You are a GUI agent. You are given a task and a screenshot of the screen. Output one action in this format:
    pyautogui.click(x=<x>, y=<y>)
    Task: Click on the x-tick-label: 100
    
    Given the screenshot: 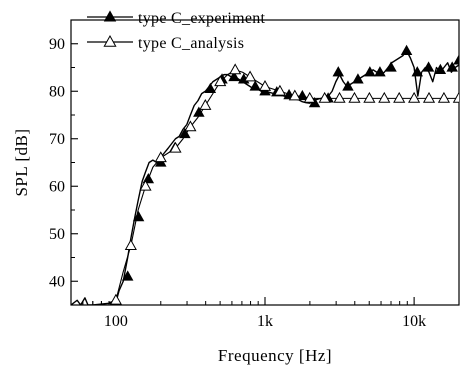 What is the action you would take?
    pyautogui.click(x=116, y=321)
    